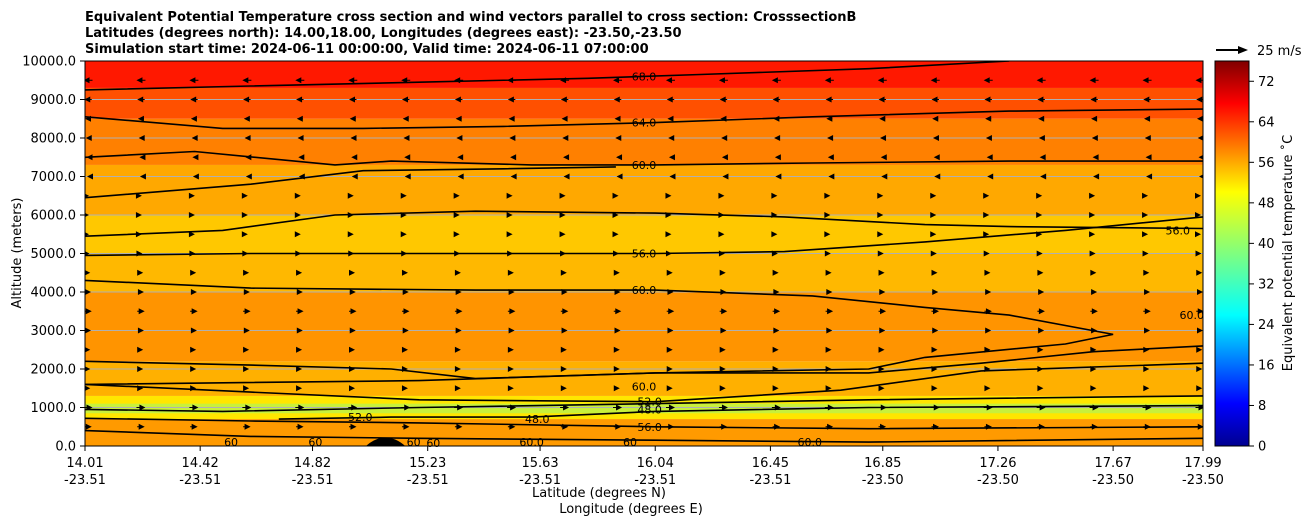 The width and height of the screenshot is (1308, 526). I want to click on y-tick-label-6: 6000.0, so click(54, 216).